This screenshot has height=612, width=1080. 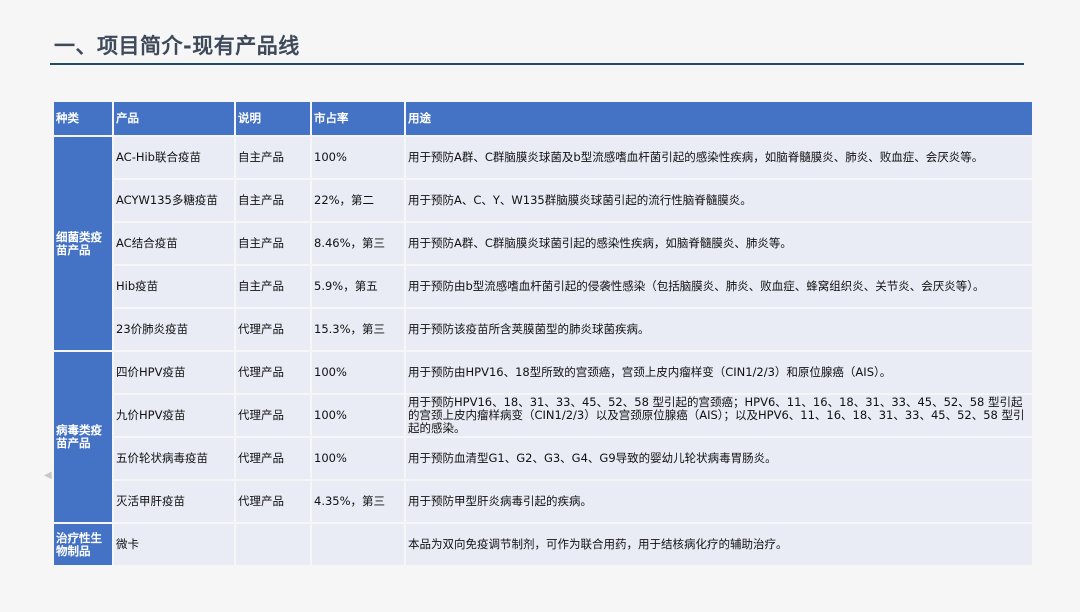 What do you see at coordinates (174, 243) in the screenshot?
I see `product-cell: AC结合疫苗` at bounding box center [174, 243].